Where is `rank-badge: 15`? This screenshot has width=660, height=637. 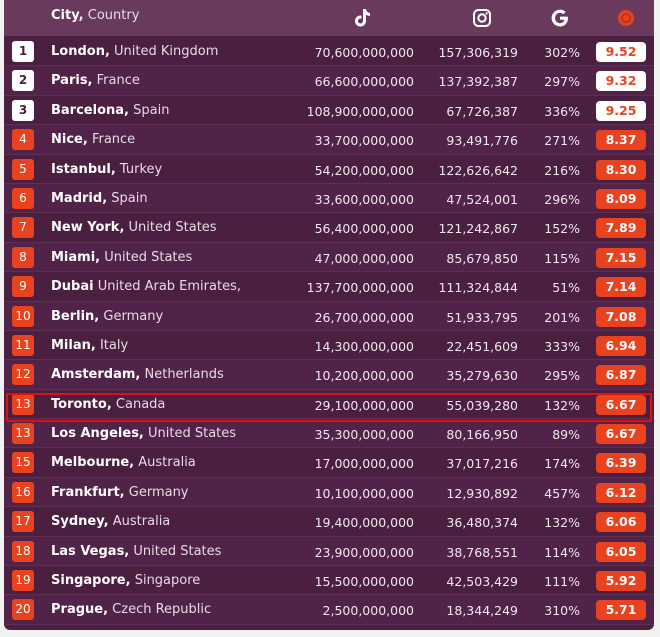
rank-badge: 15 is located at coordinates (23, 463).